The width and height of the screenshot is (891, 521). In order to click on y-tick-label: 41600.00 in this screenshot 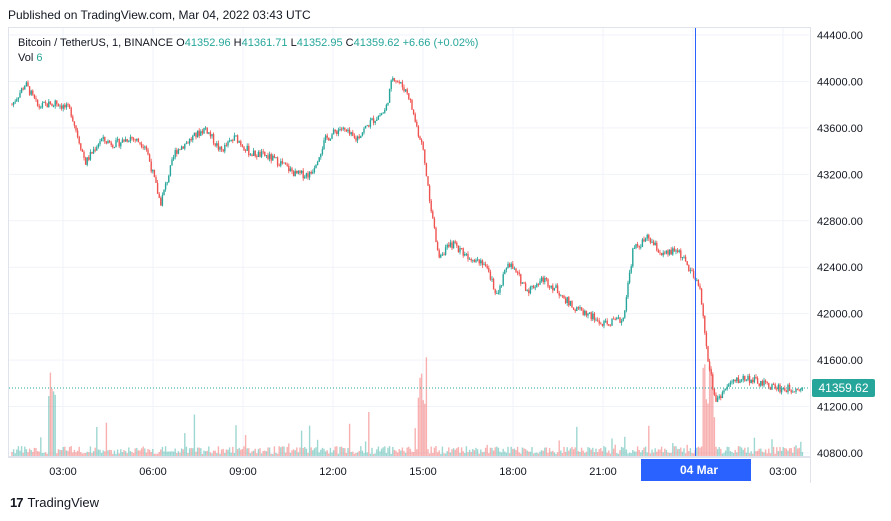, I will do `click(840, 361)`.